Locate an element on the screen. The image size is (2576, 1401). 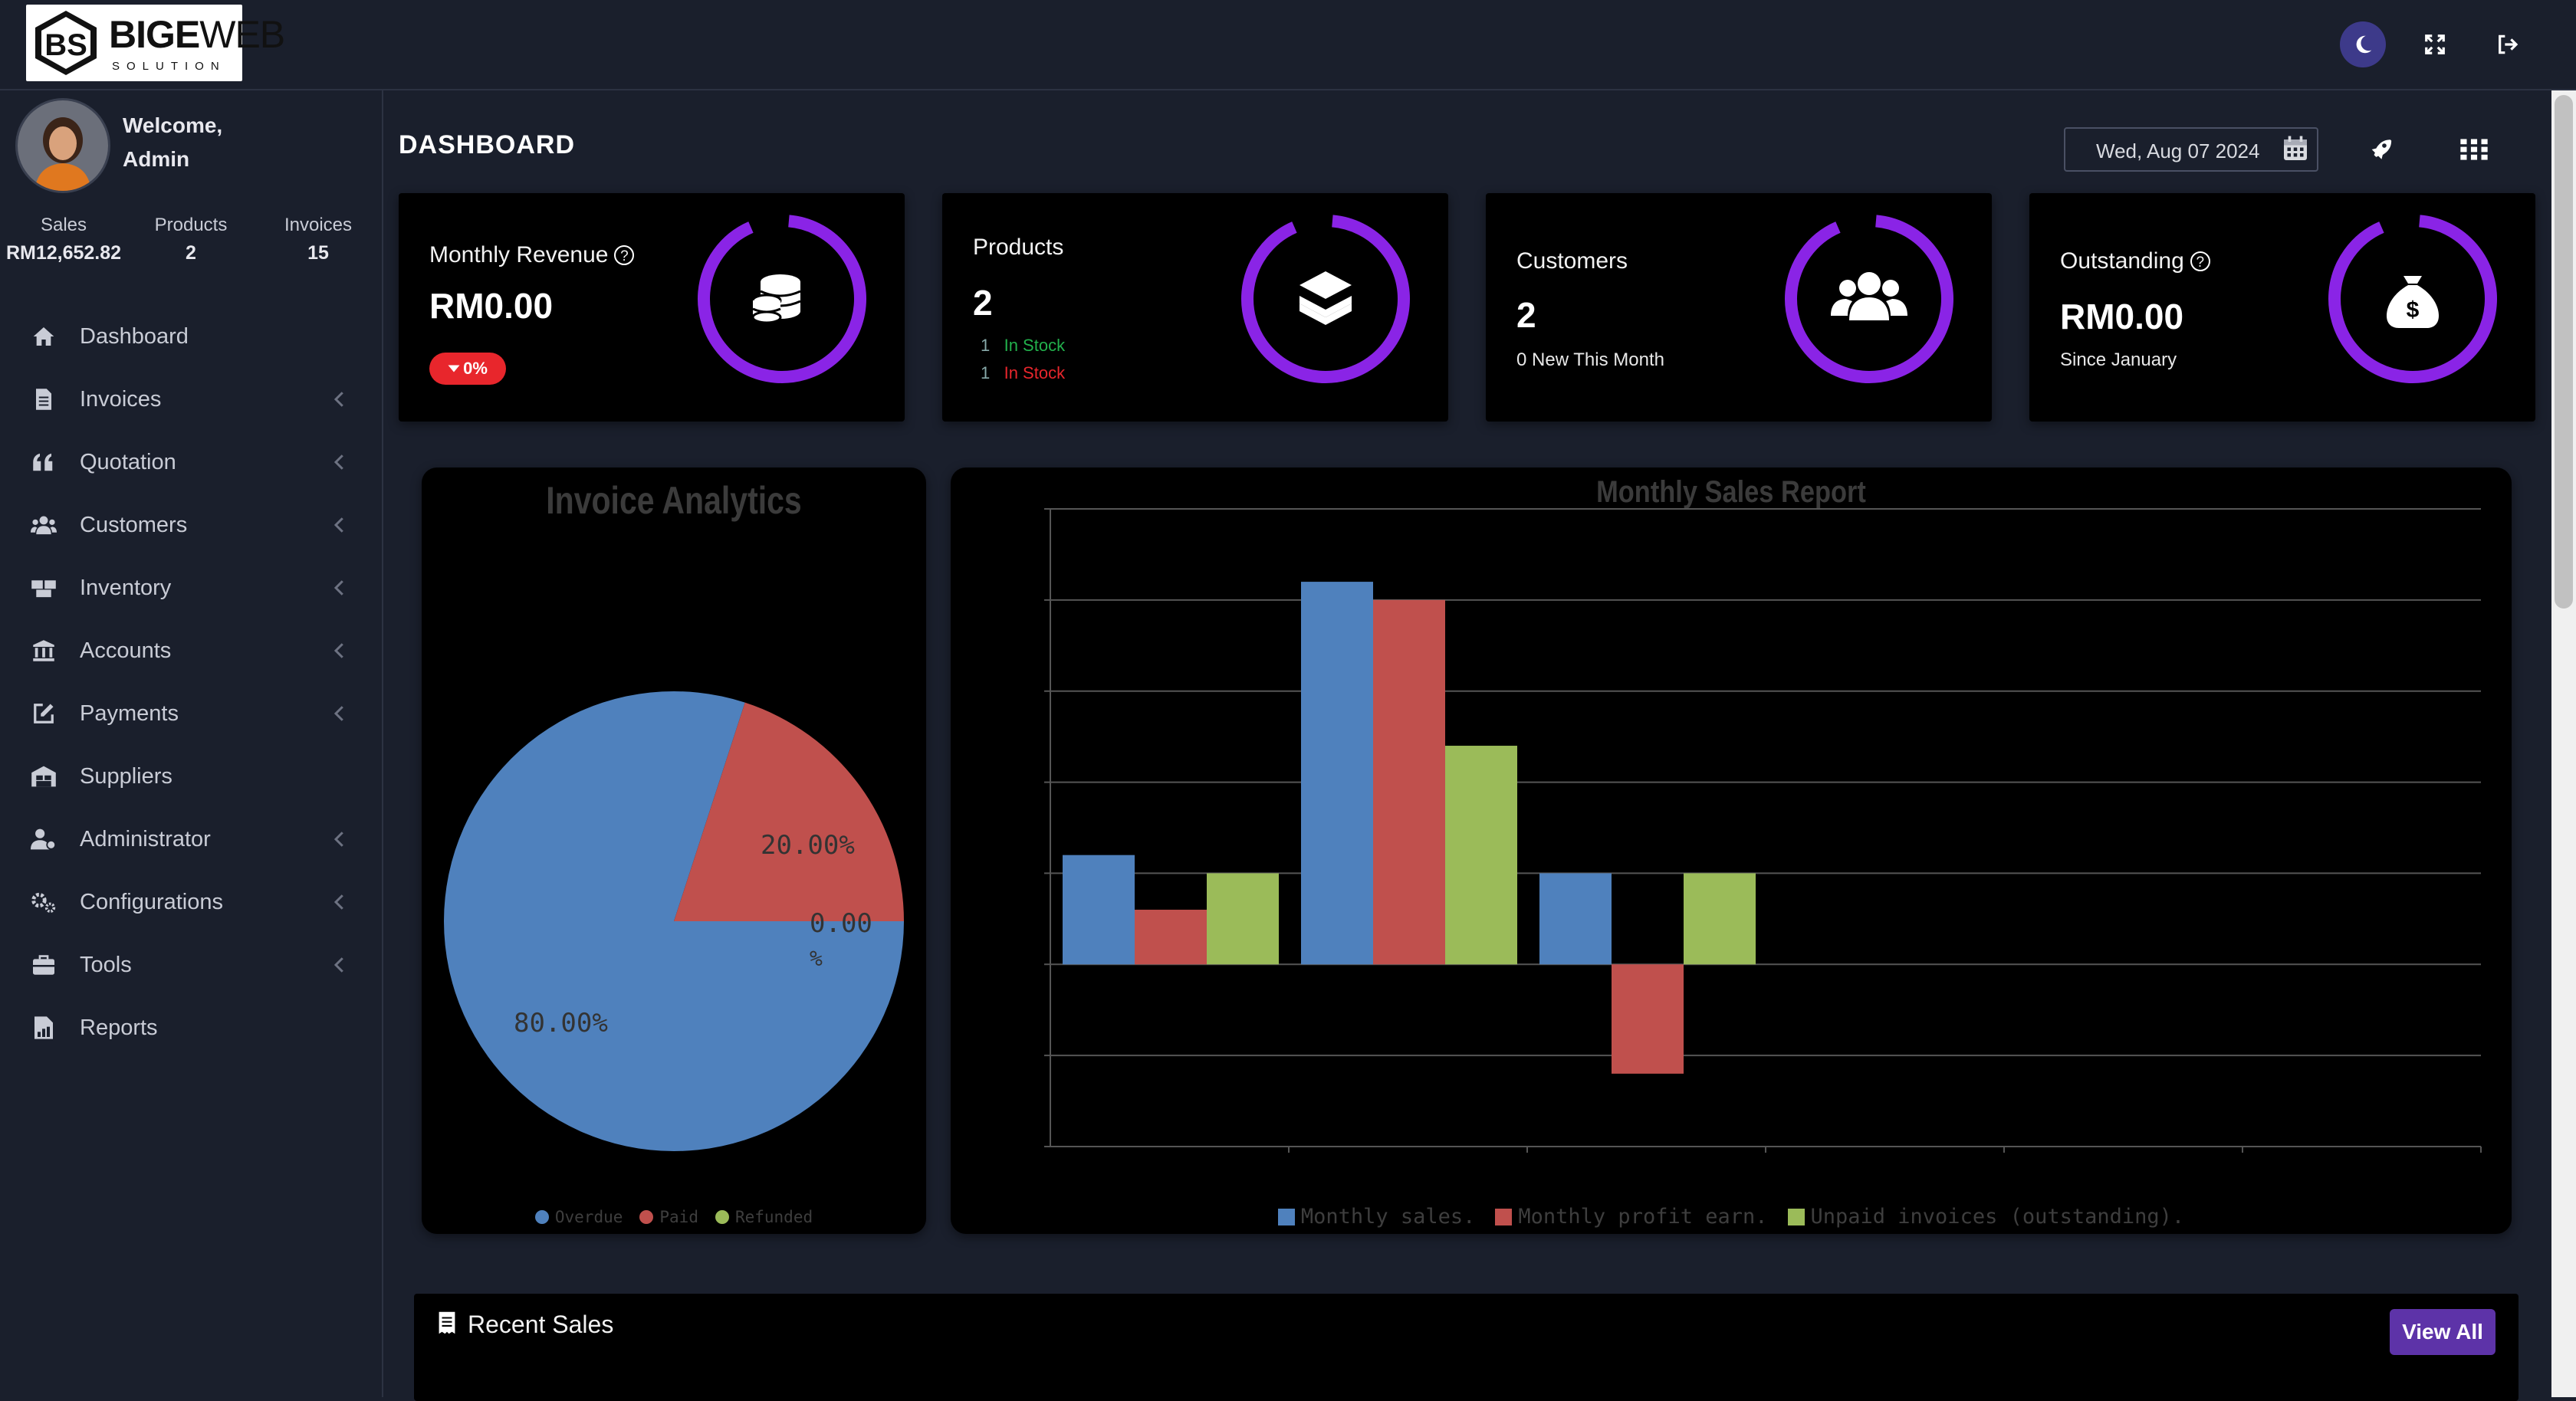
svg-text: BS is located at coordinates (66, 45).